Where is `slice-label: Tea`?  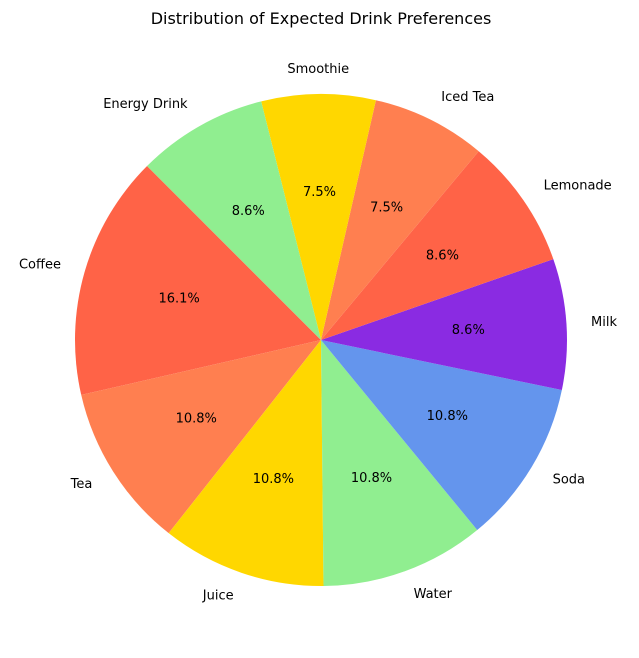
slice-label: Tea is located at coordinates (81, 484).